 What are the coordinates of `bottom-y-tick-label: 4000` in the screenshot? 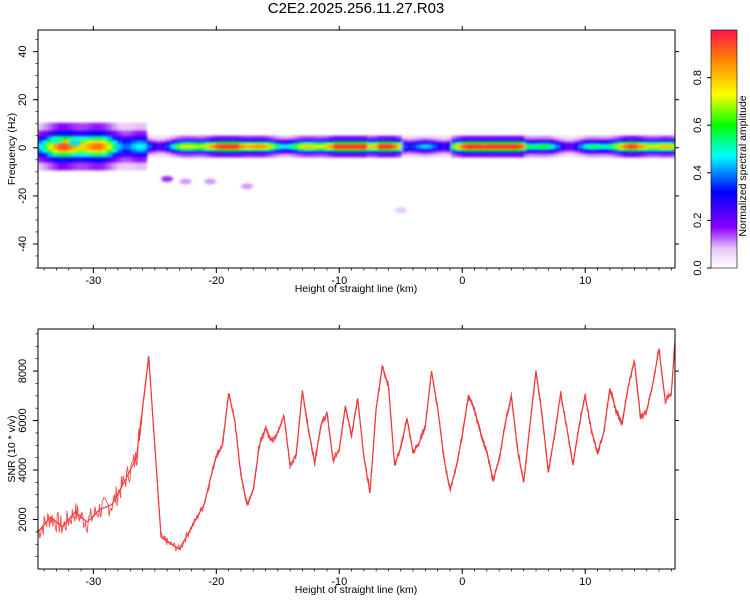 It's located at (23, 470).